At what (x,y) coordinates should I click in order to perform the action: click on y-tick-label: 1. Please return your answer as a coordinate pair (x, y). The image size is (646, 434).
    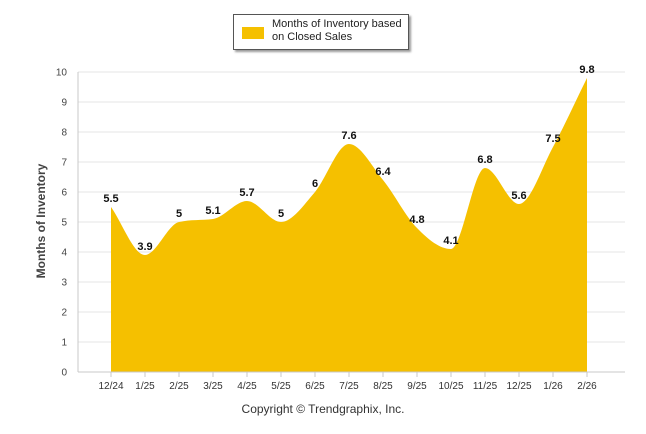
    Looking at the image, I should click on (64, 343).